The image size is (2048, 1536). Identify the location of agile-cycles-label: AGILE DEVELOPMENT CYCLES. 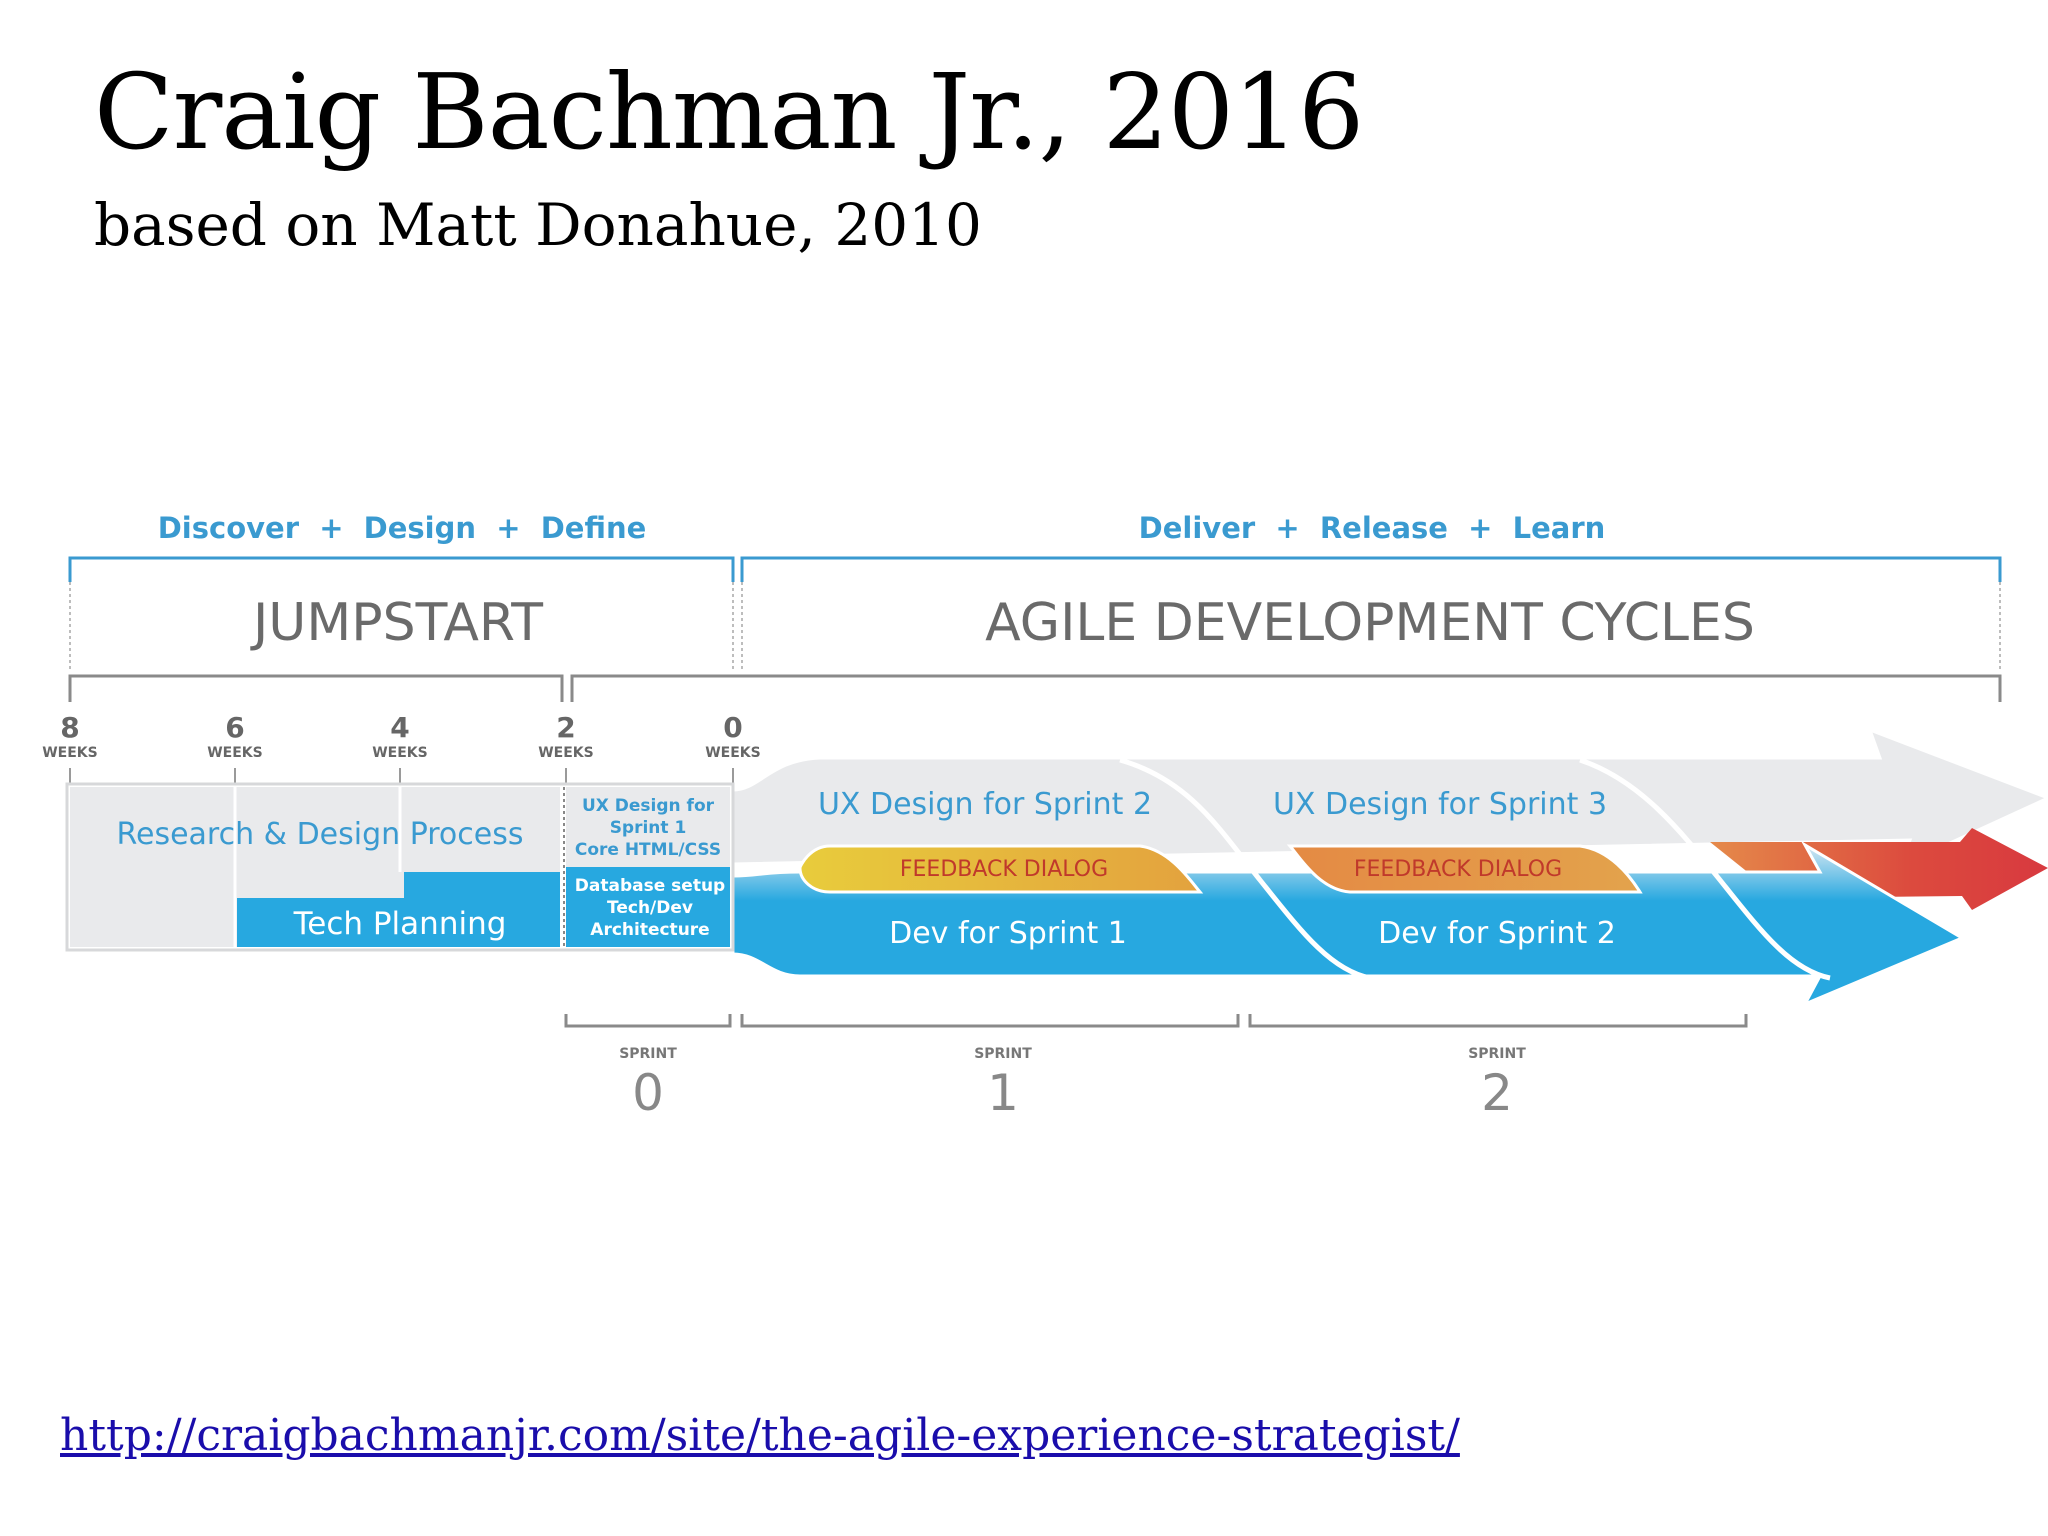
(1370, 623).